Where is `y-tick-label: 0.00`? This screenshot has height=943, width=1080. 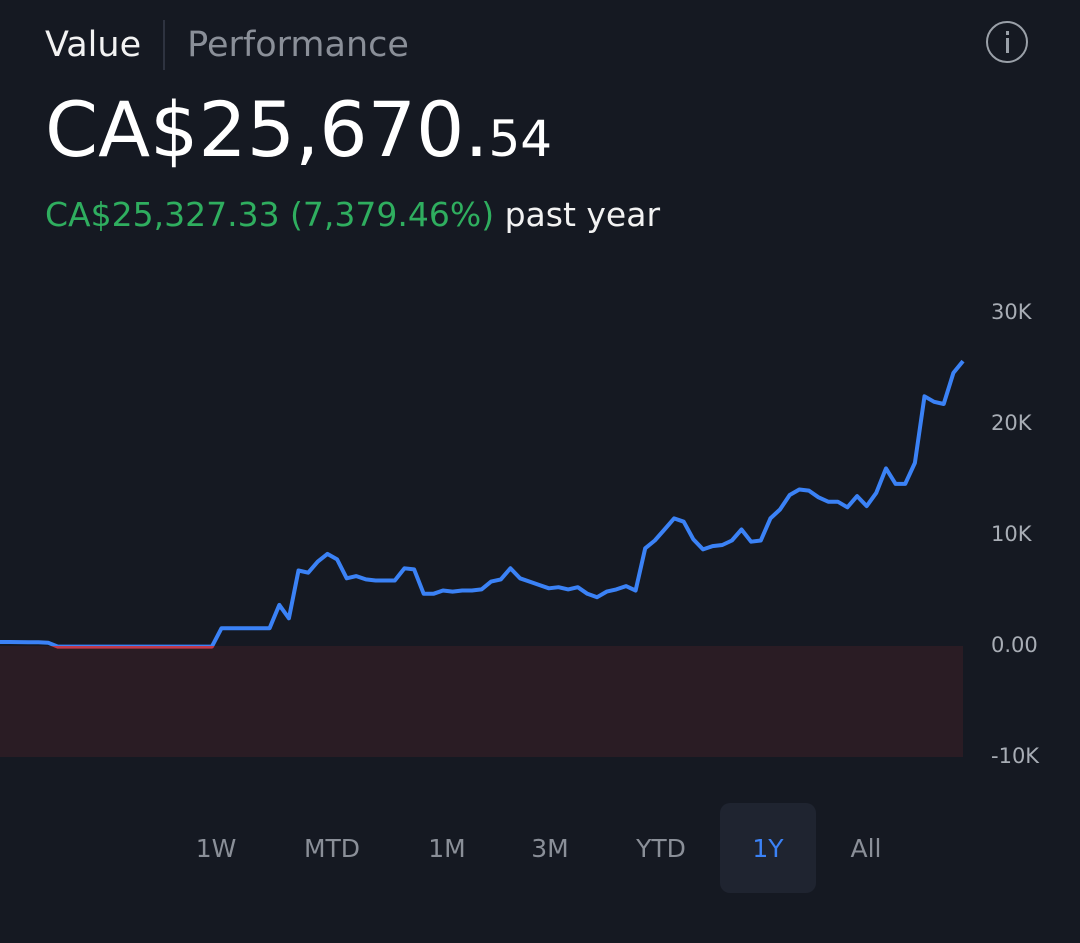 y-tick-label: 0.00 is located at coordinates (1014, 645).